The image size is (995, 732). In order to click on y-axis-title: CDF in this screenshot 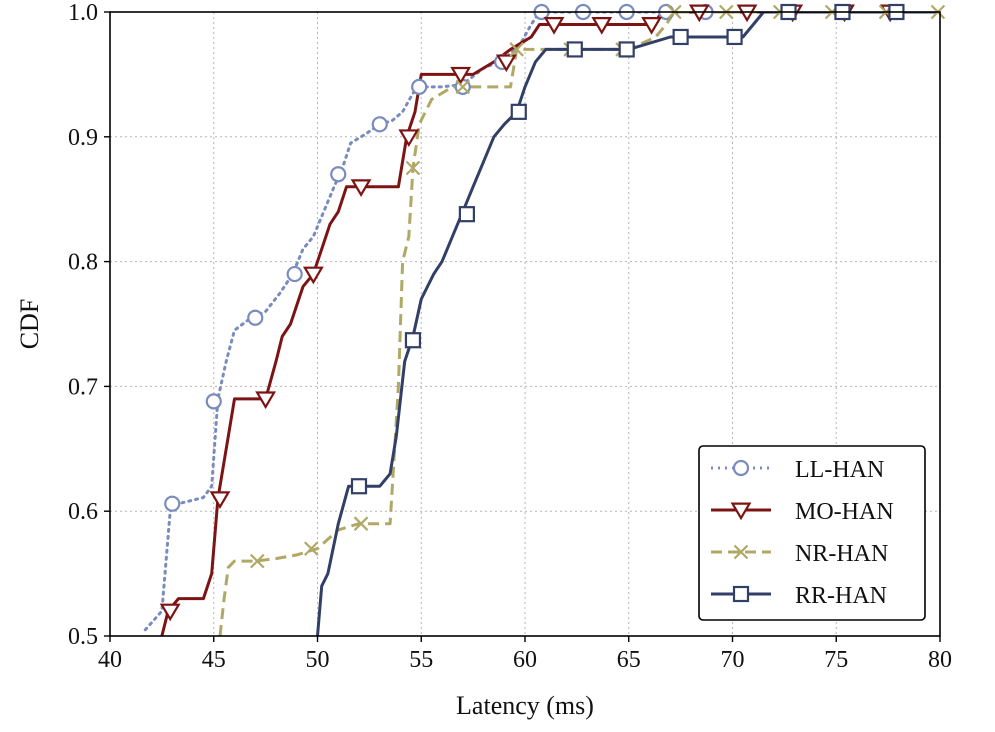, I will do `click(29, 324)`.